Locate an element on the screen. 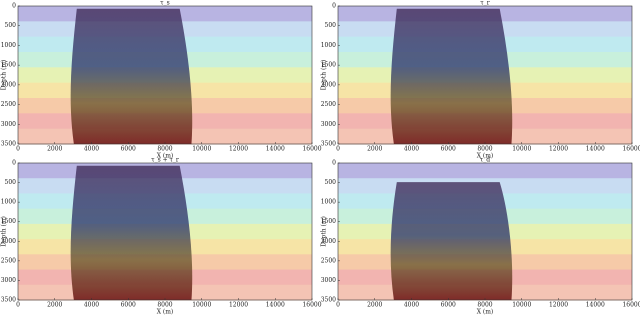 Image resolution: width=640 pixels, height=316 pixels. velocity-layer is located at coordinates (485, 171).